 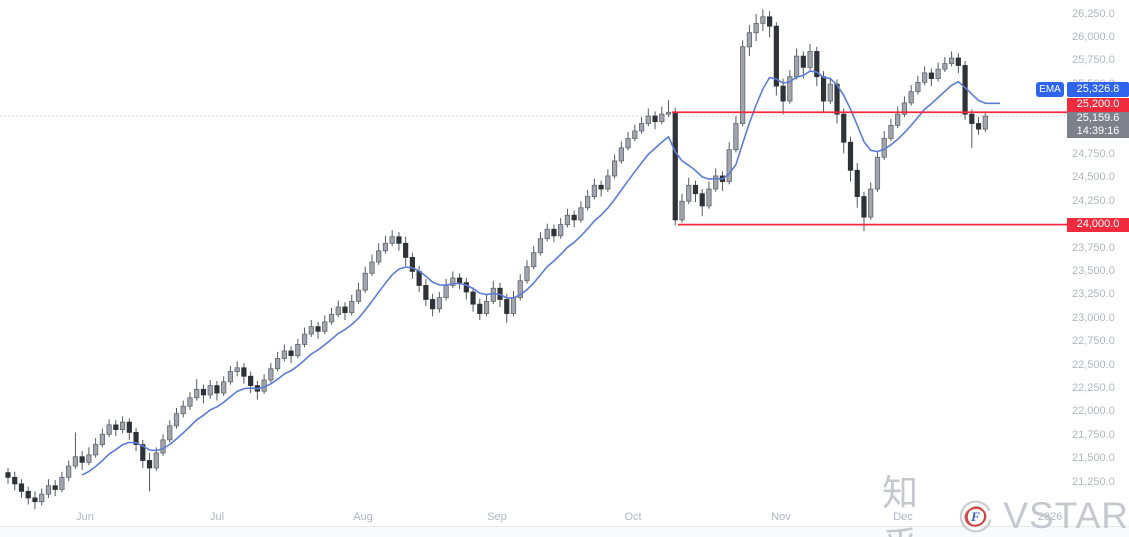 I want to click on price-tick-label: 23,500.0, so click(x=1093, y=270).